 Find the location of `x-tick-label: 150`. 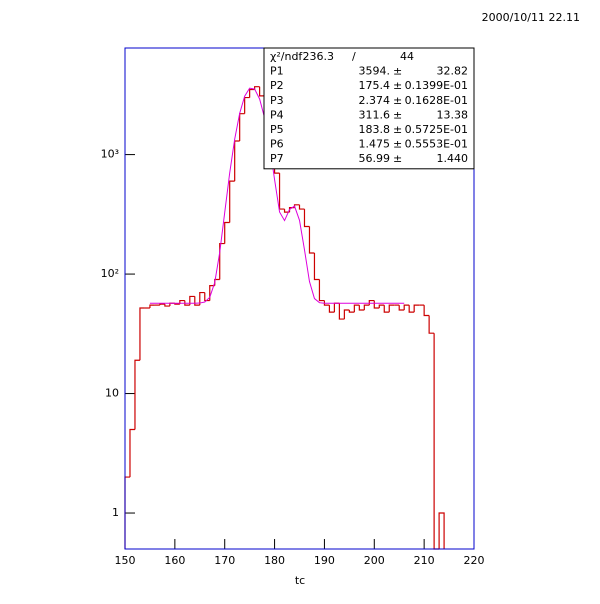

x-tick-label: 150 is located at coordinates (125, 560).